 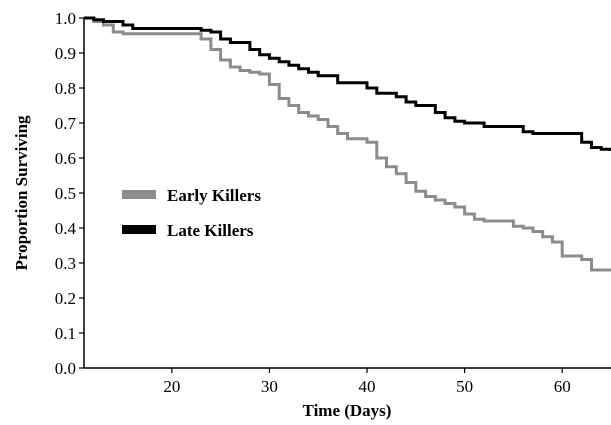 I want to click on y-tick-label: 0.0, so click(x=65, y=368).